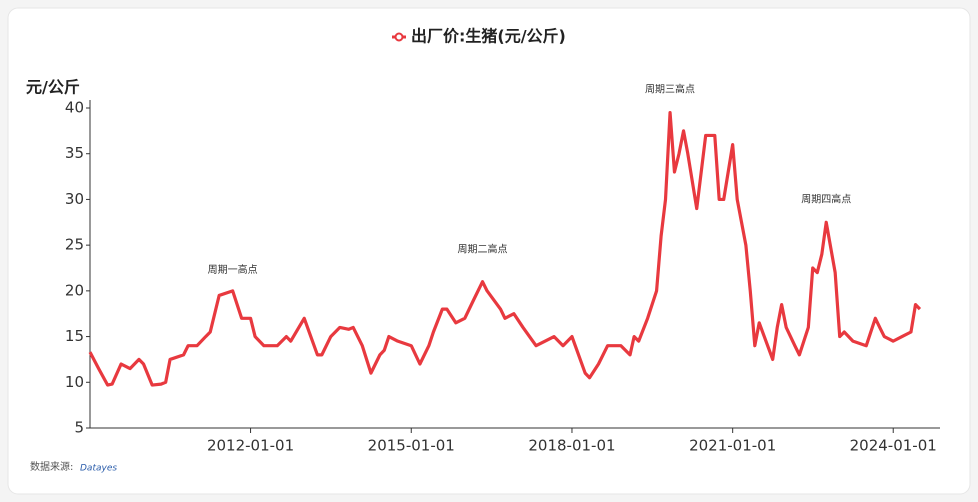  What do you see at coordinates (411, 446) in the screenshot?
I see `x-tick-label: 2015-01-01` at bounding box center [411, 446].